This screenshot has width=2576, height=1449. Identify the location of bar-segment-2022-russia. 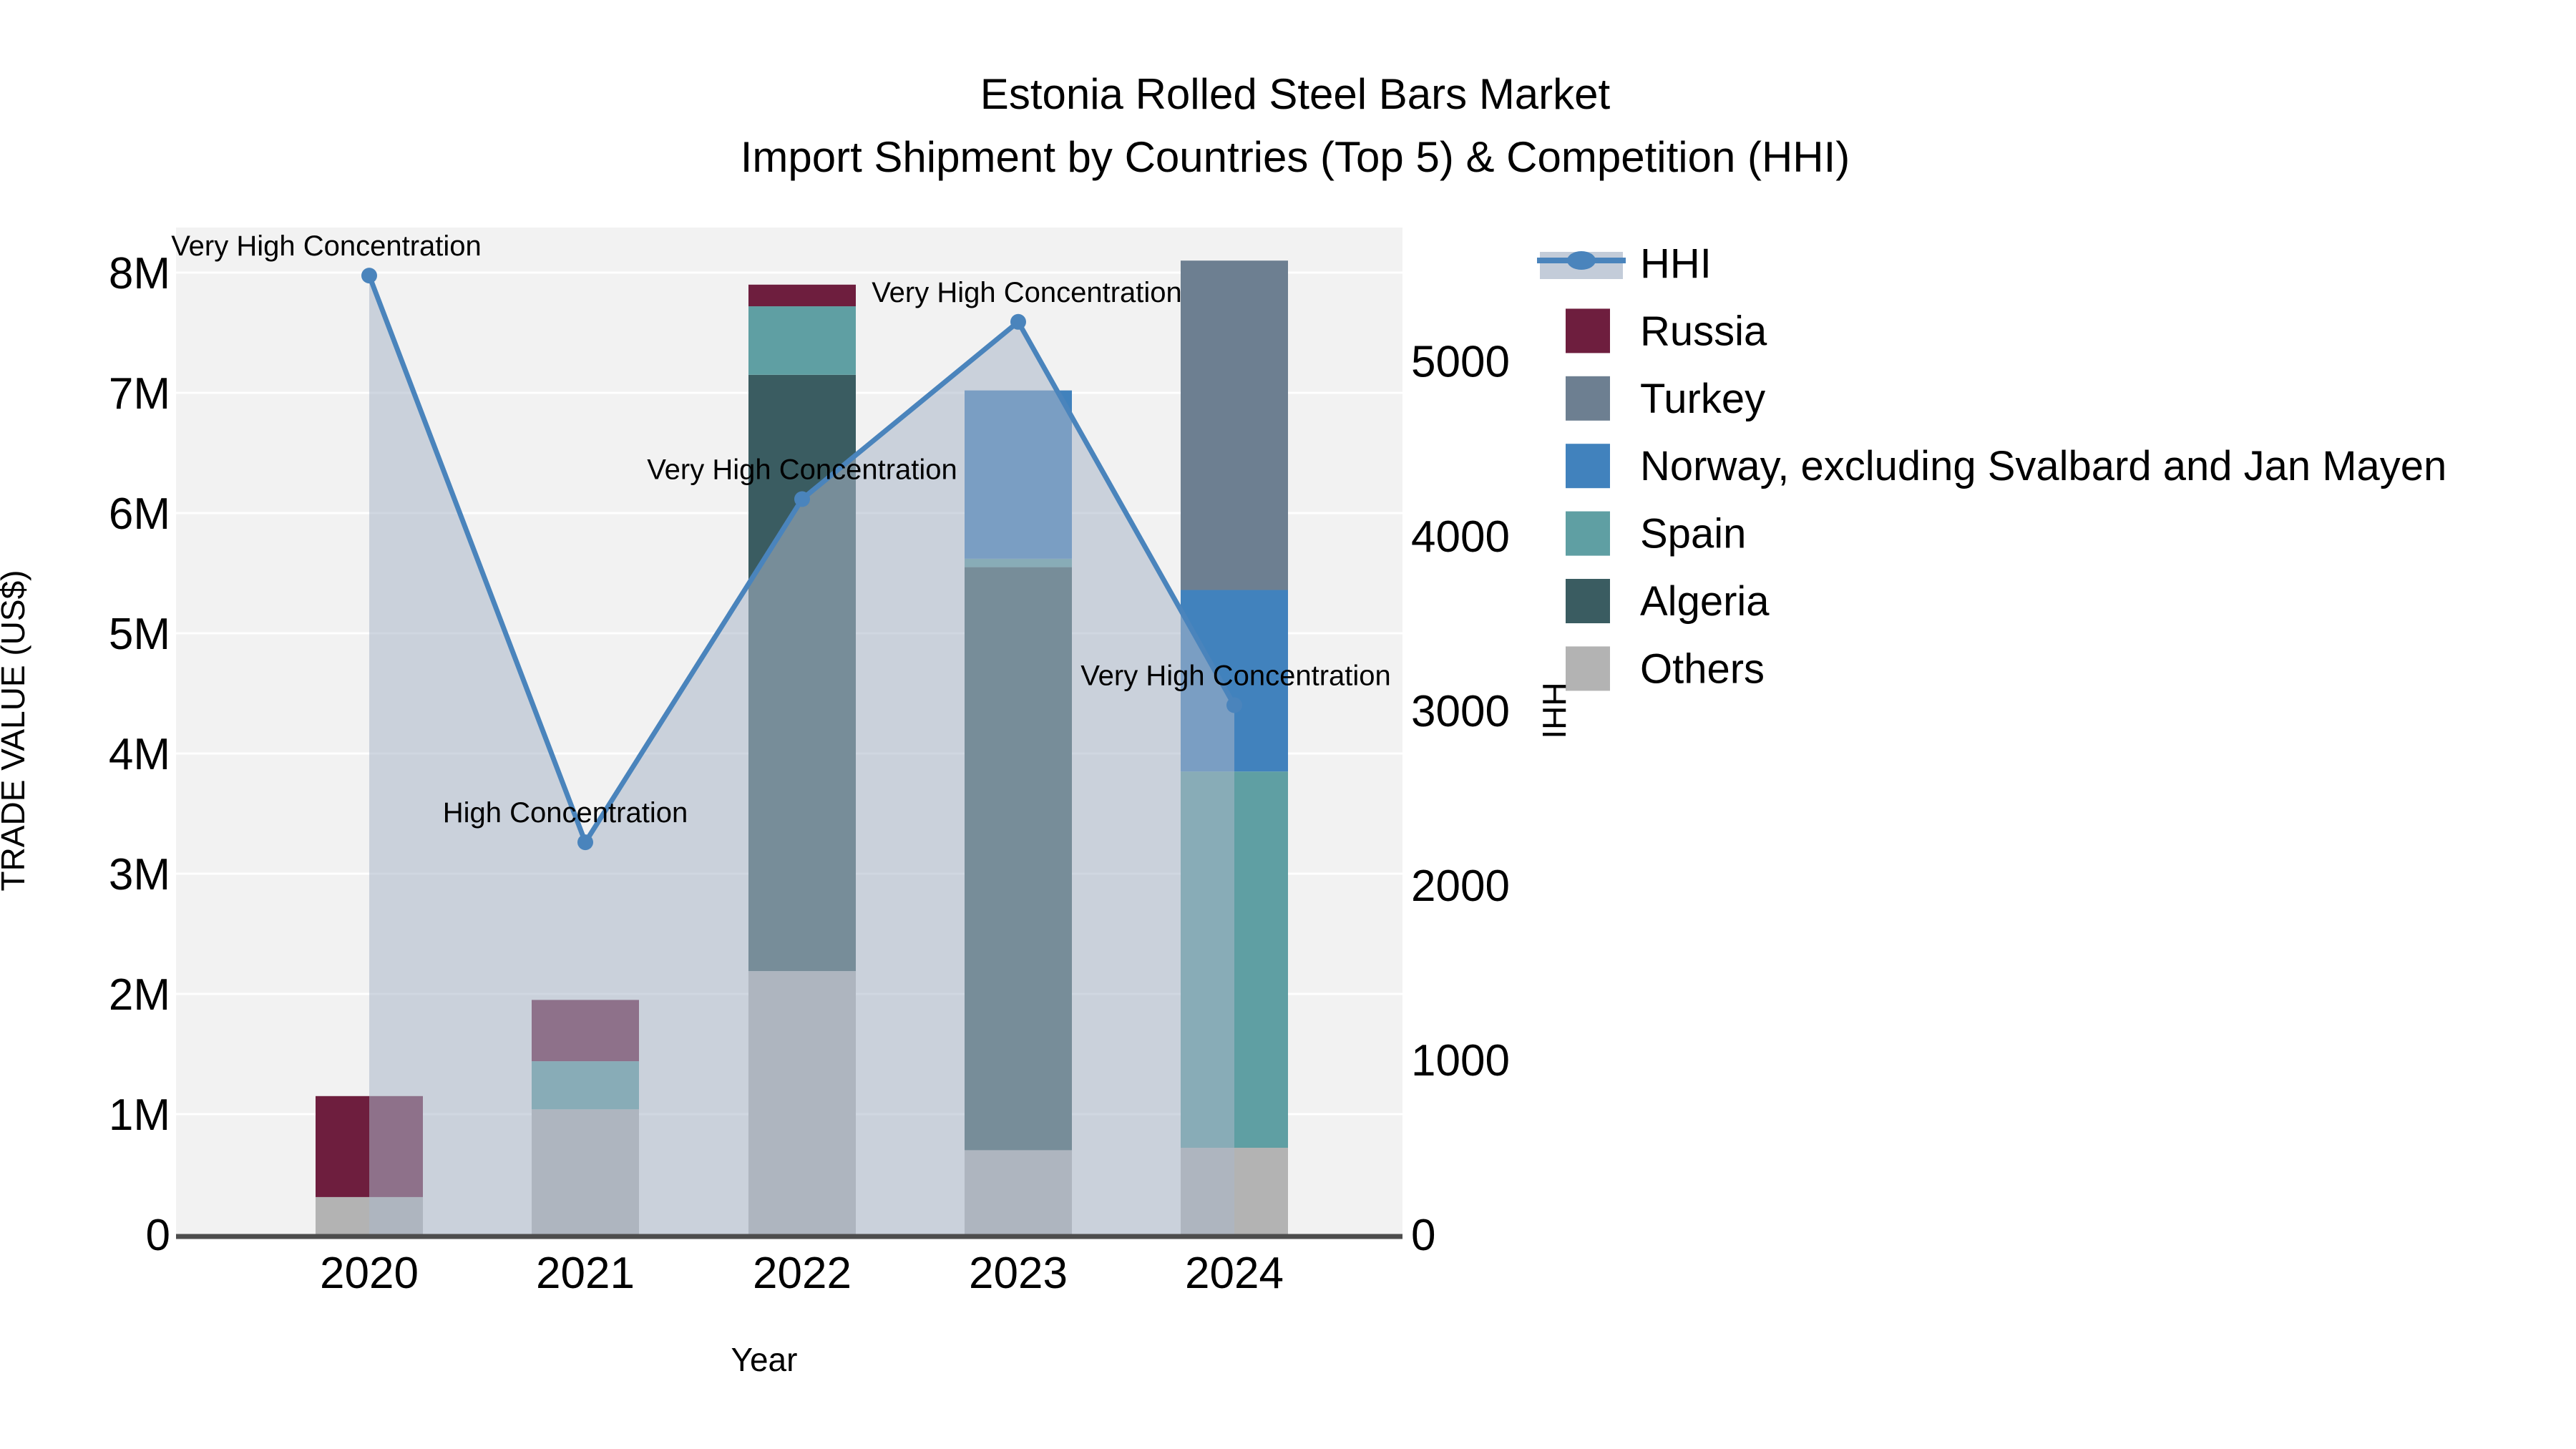
(802, 295).